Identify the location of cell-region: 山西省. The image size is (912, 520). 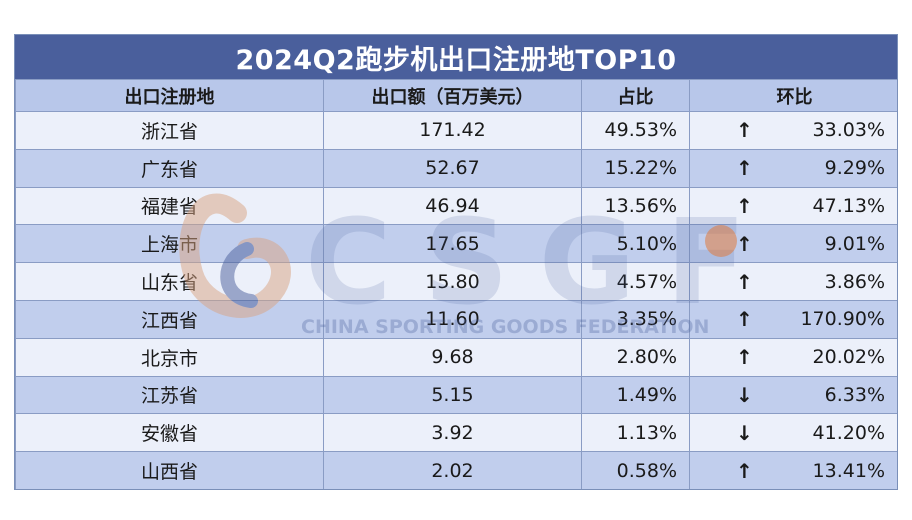
(169, 470).